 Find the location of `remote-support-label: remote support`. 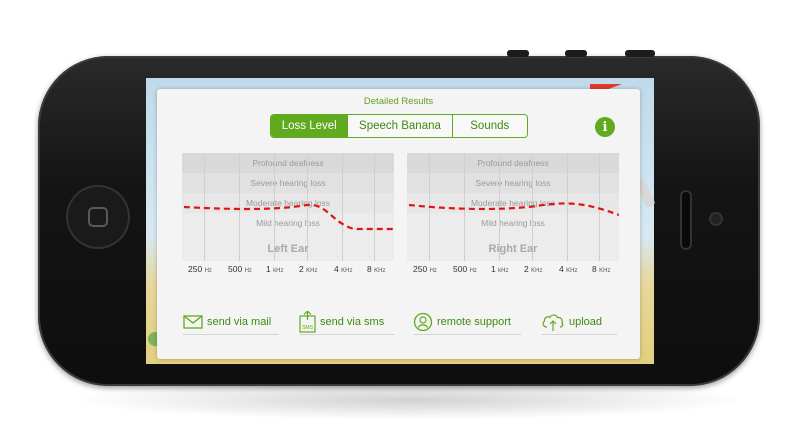

remote-support-label: remote support is located at coordinates (474, 321).